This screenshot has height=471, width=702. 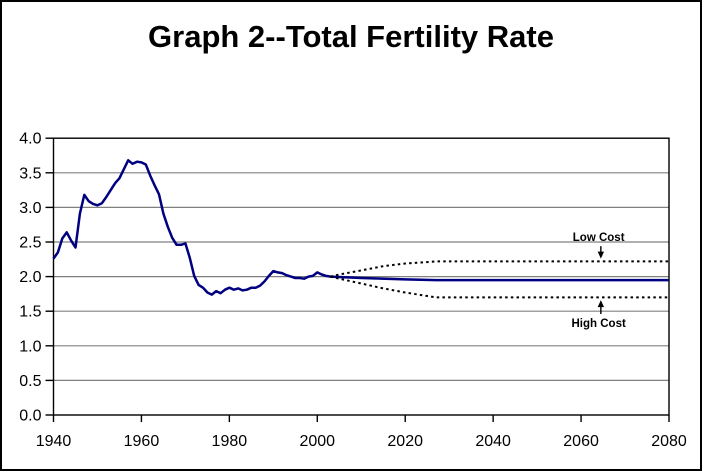 I want to click on y-tick-label: 0.0, so click(x=30, y=416).